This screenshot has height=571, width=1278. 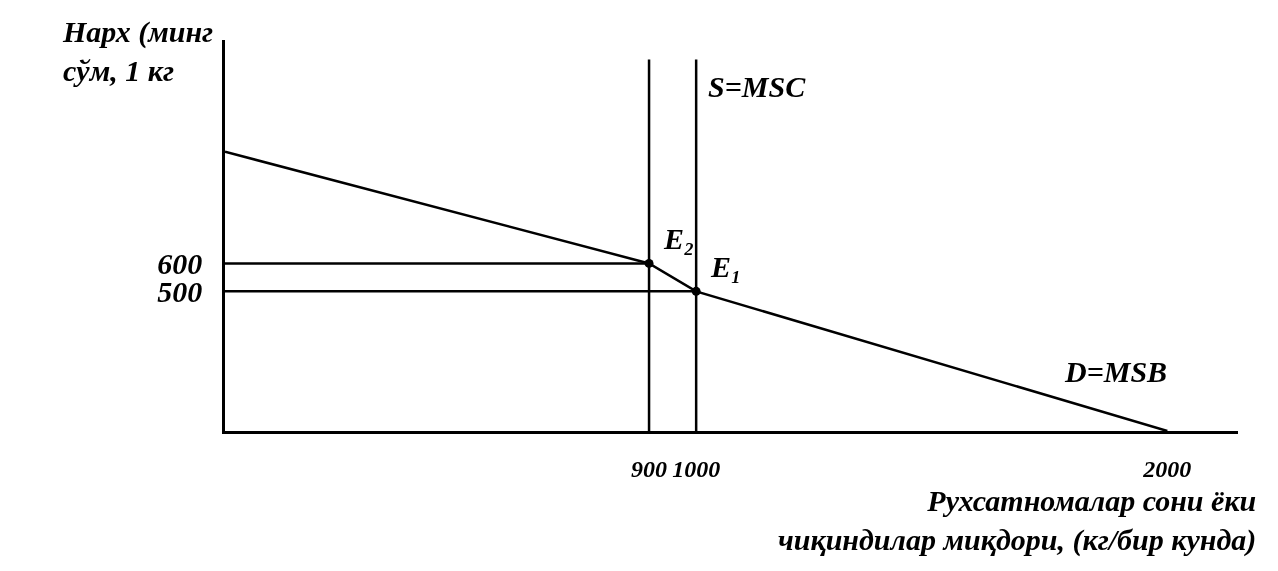 What do you see at coordinates (649, 468) in the screenshot?
I see `x-tick-label: 900` at bounding box center [649, 468].